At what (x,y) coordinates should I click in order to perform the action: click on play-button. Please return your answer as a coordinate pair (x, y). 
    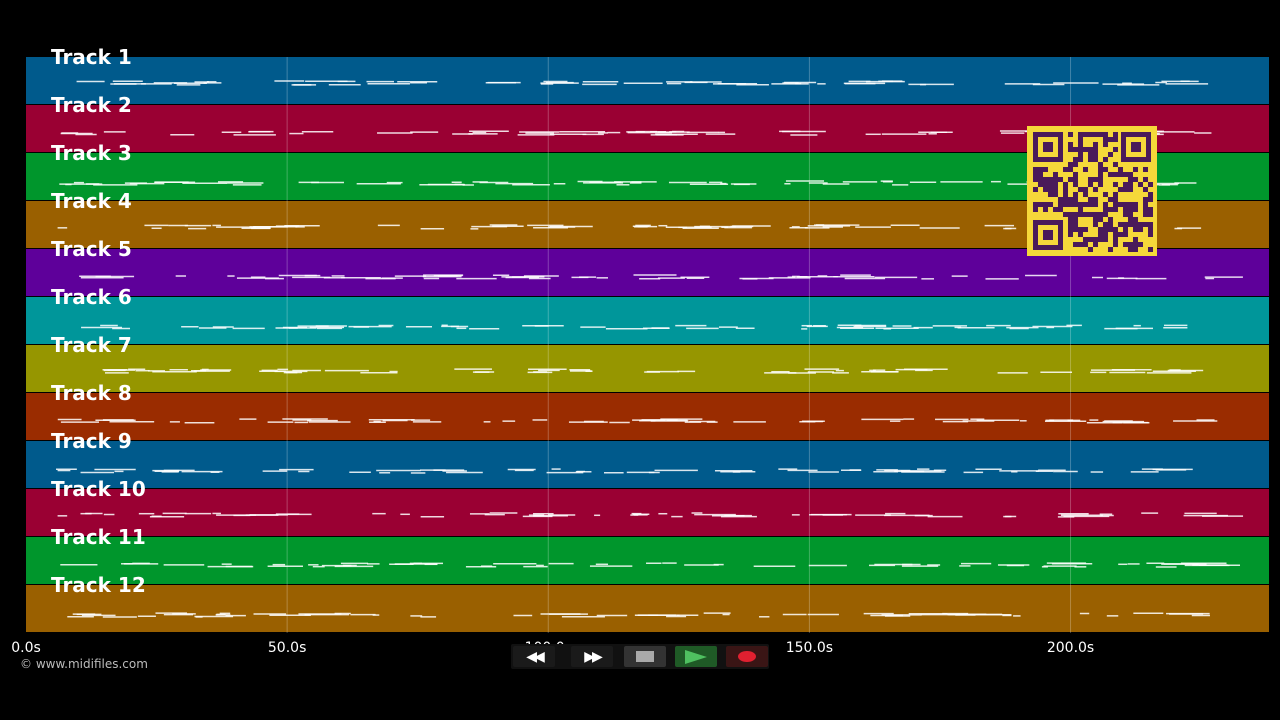
    Looking at the image, I should click on (696, 656).